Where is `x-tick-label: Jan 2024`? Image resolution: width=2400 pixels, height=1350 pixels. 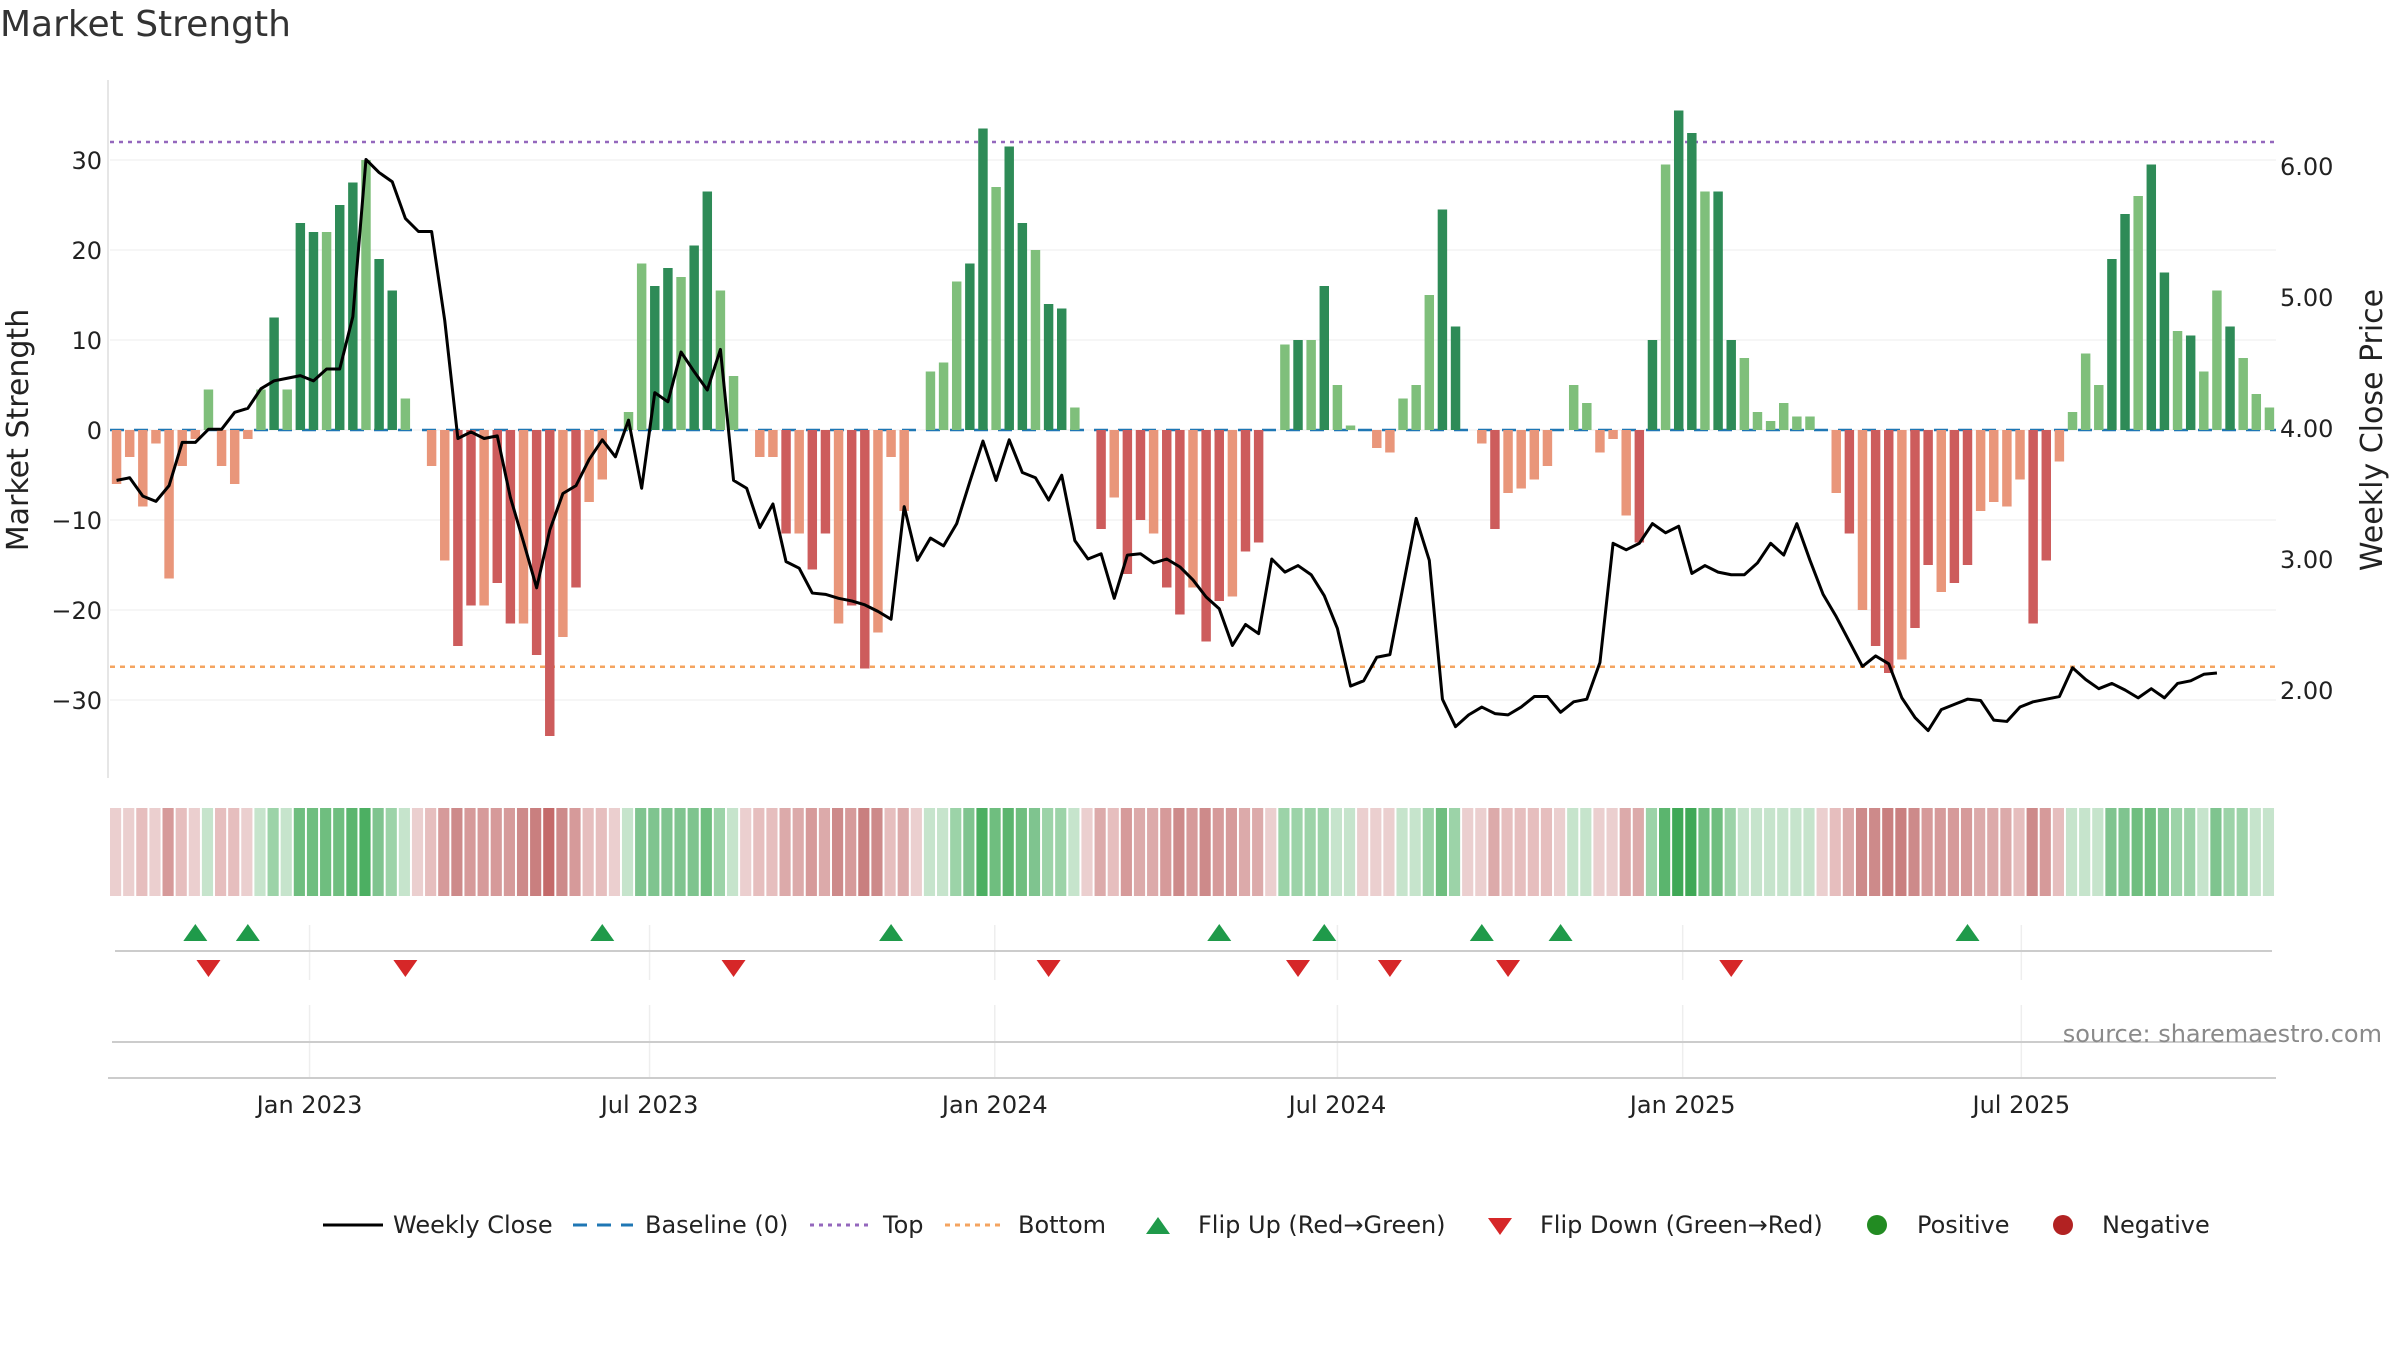 x-tick-label: Jan 2024 is located at coordinates (994, 1105).